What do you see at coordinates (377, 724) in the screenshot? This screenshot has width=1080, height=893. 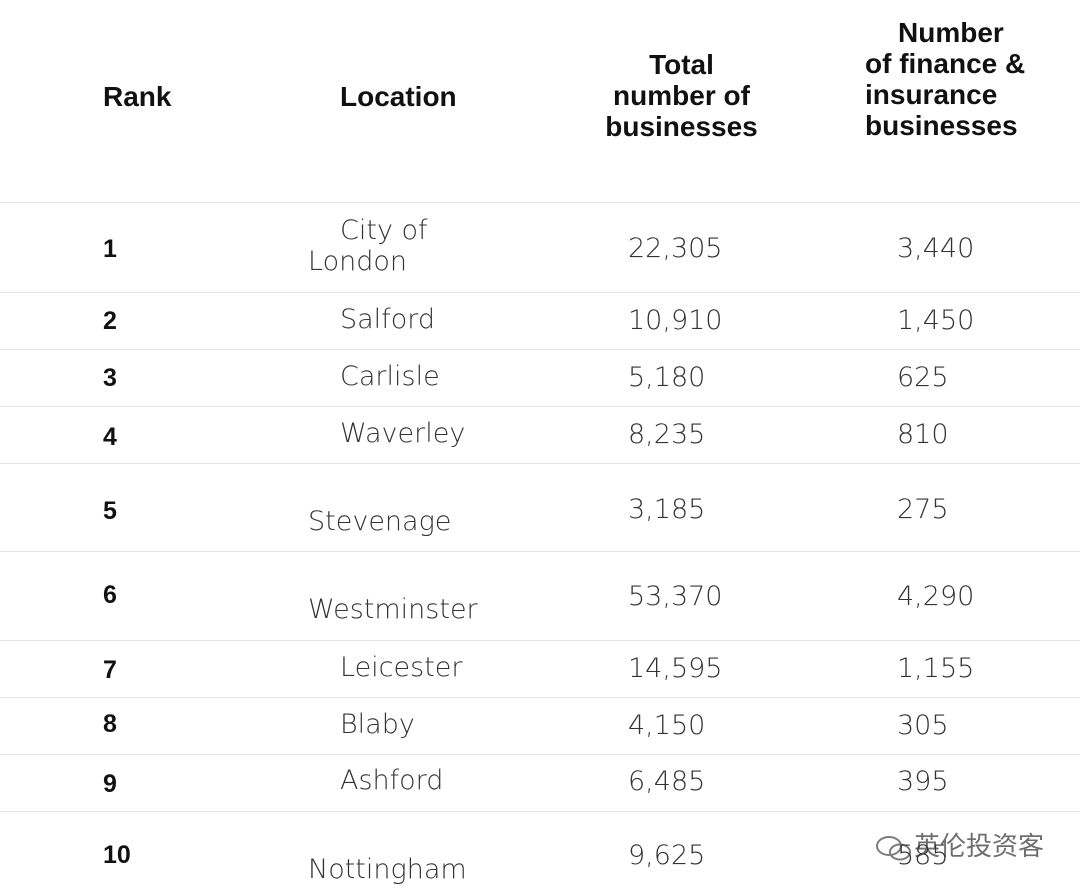 I see `location: Blaby` at bounding box center [377, 724].